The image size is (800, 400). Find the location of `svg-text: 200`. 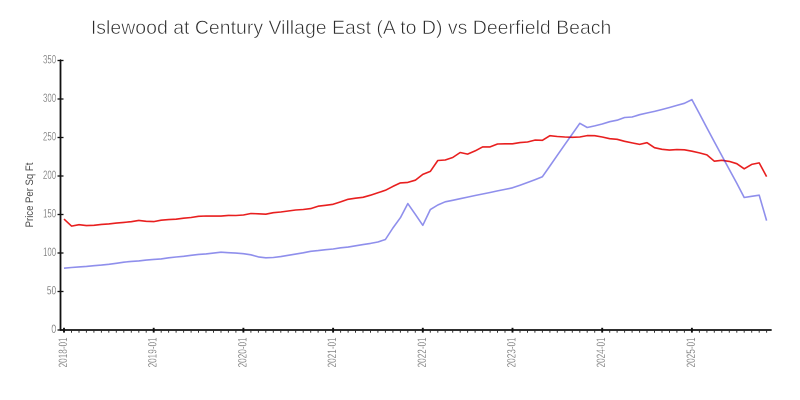

svg-text: 200 is located at coordinates (49, 175).